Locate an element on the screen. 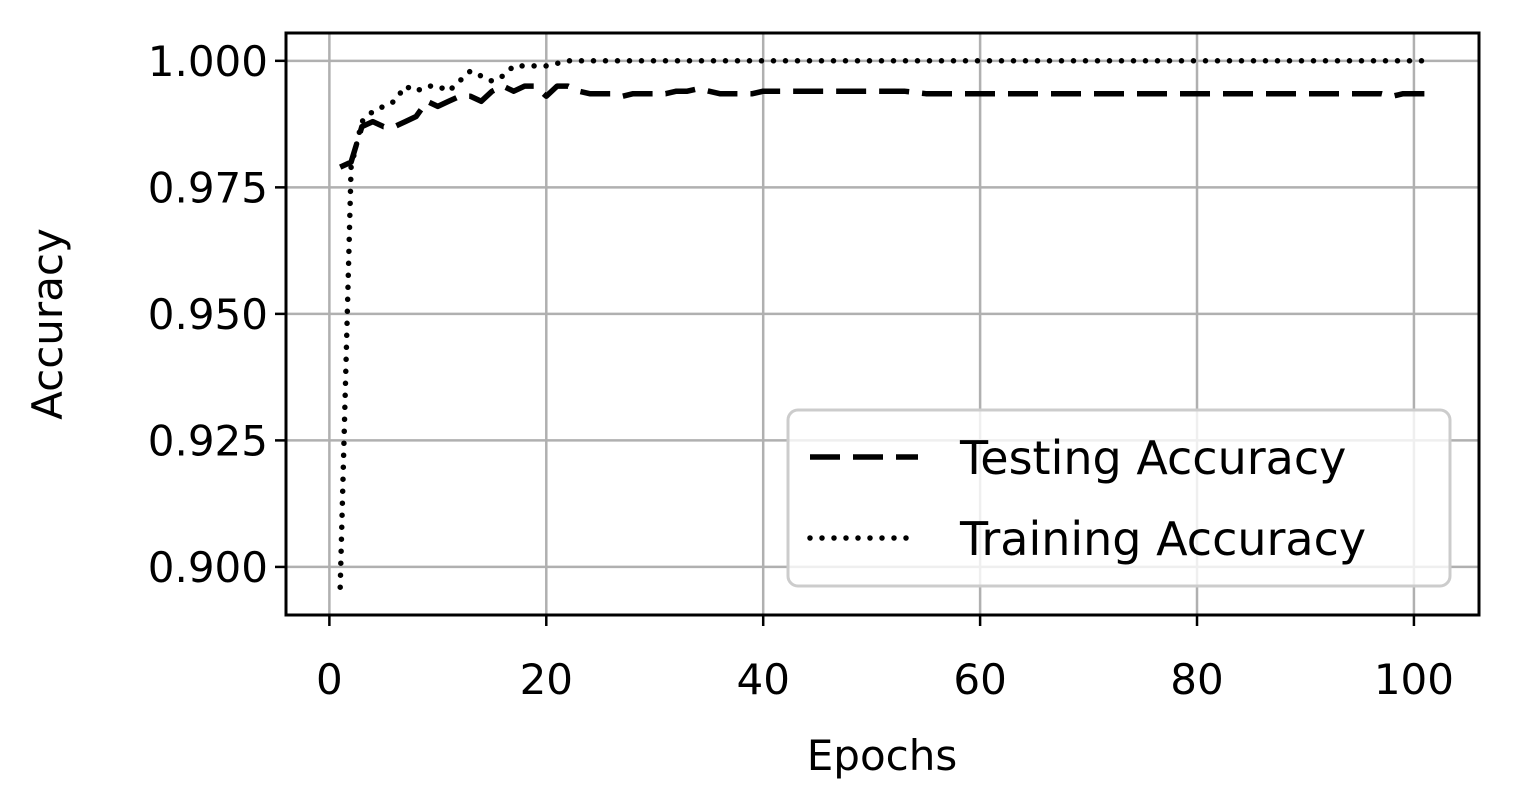 Image resolution: width=1523 pixels, height=808 pixels. x-tick-label: 80 is located at coordinates (1196, 679).